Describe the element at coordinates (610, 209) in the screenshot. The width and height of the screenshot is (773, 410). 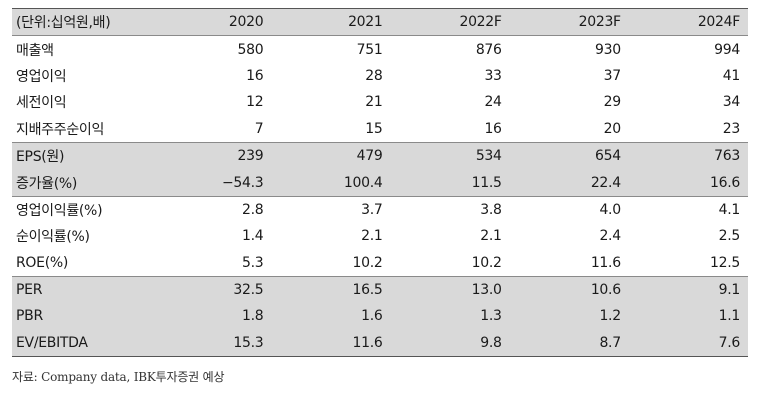
I see `table-cell: 4.0` at that location.